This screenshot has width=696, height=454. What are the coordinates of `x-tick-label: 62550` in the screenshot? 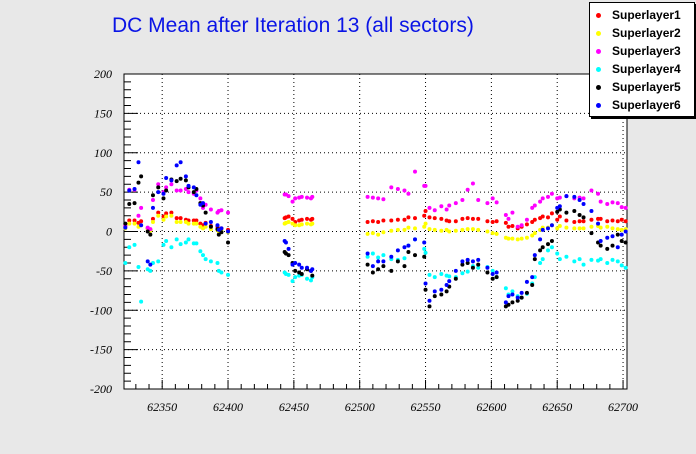 It's located at (426, 407).